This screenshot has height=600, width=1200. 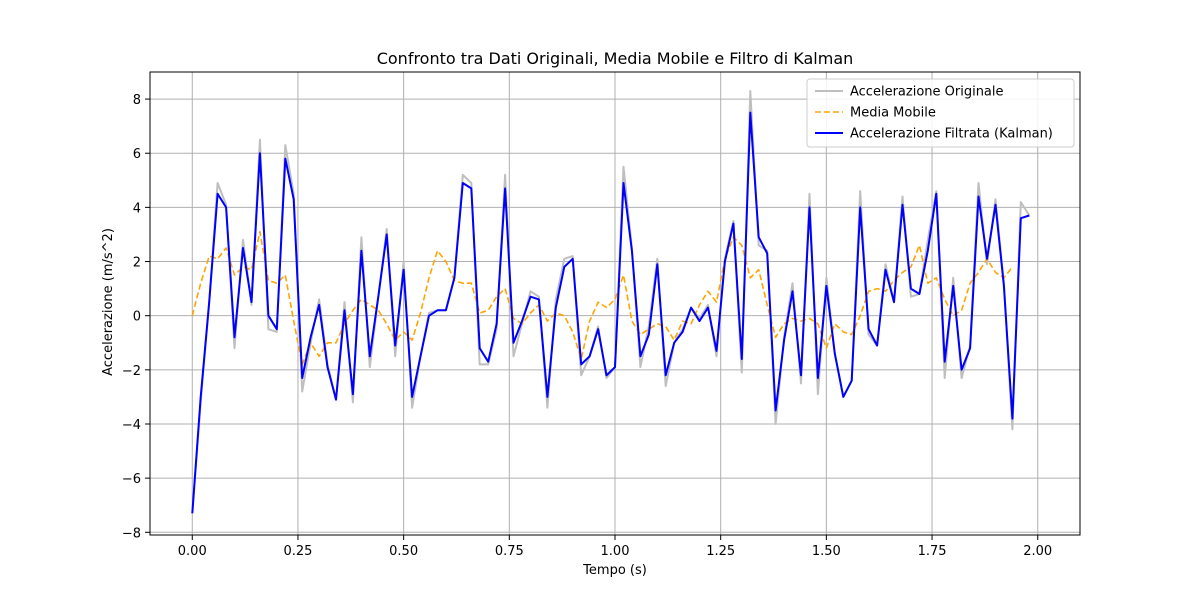 I want to click on y-axis-ticks: −8 −6 −4 −2 0 2 4 6 8, so click(x=136, y=317).